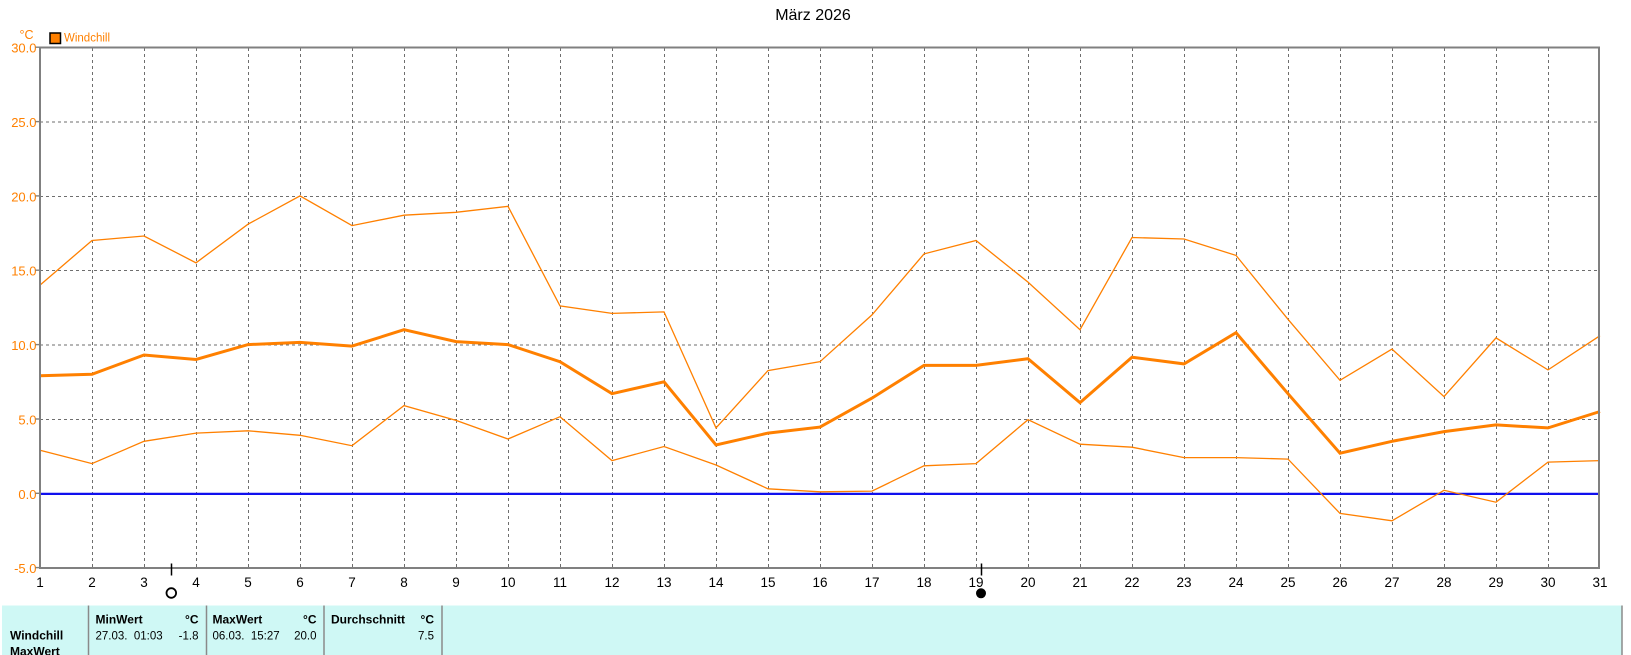  Describe the element at coordinates (246, 637) in the screenshot. I see `svg-text: 06.03. 15:27` at that location.